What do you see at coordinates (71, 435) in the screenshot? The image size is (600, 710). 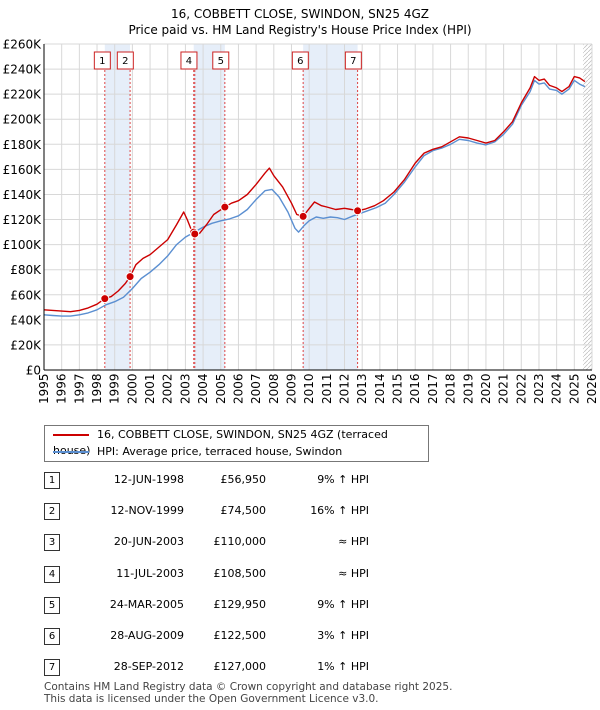 I see `legend-swatch-property` at bounding box center [71, 435].